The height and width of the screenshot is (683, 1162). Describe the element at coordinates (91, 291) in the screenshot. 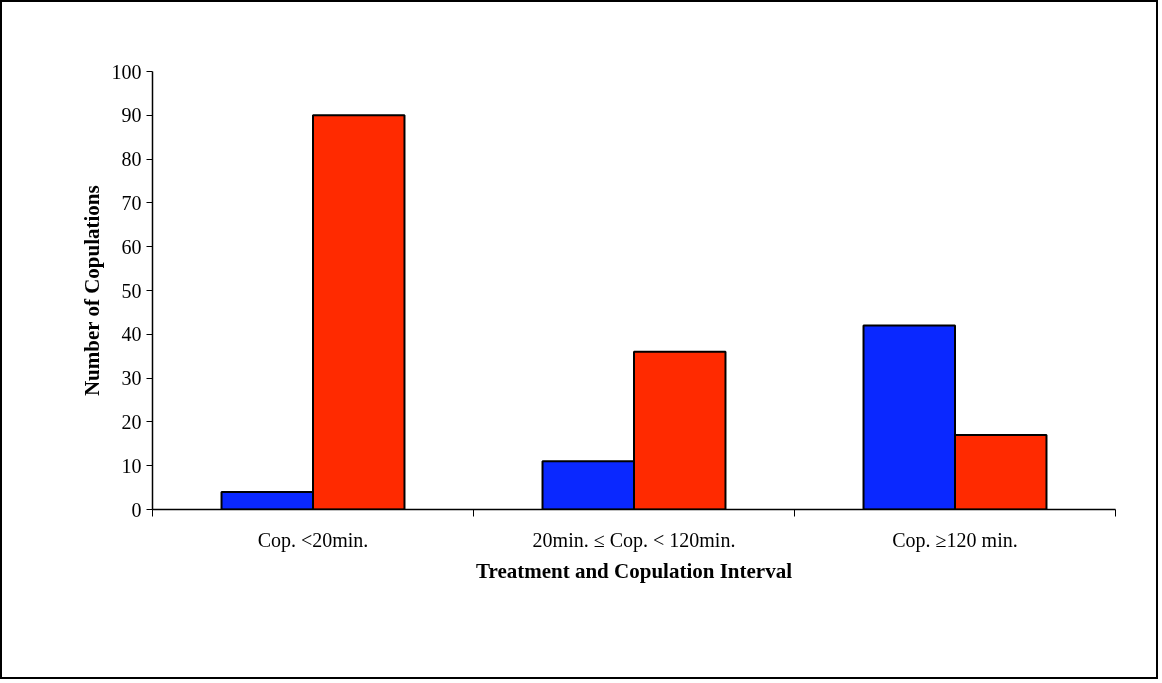

I see `y-axis-title: Number of Copulations` at that location.